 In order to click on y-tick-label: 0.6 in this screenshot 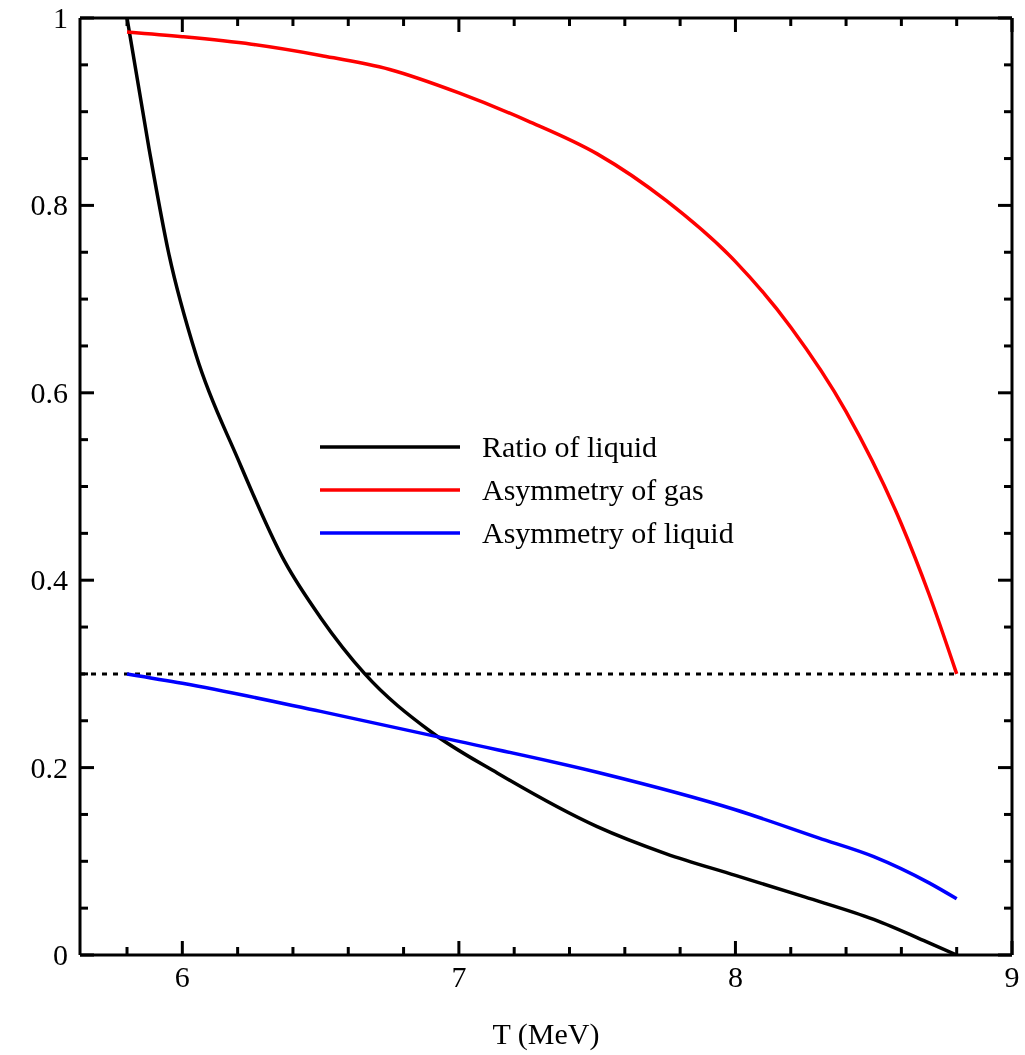, I will do `click(49, 392)`.